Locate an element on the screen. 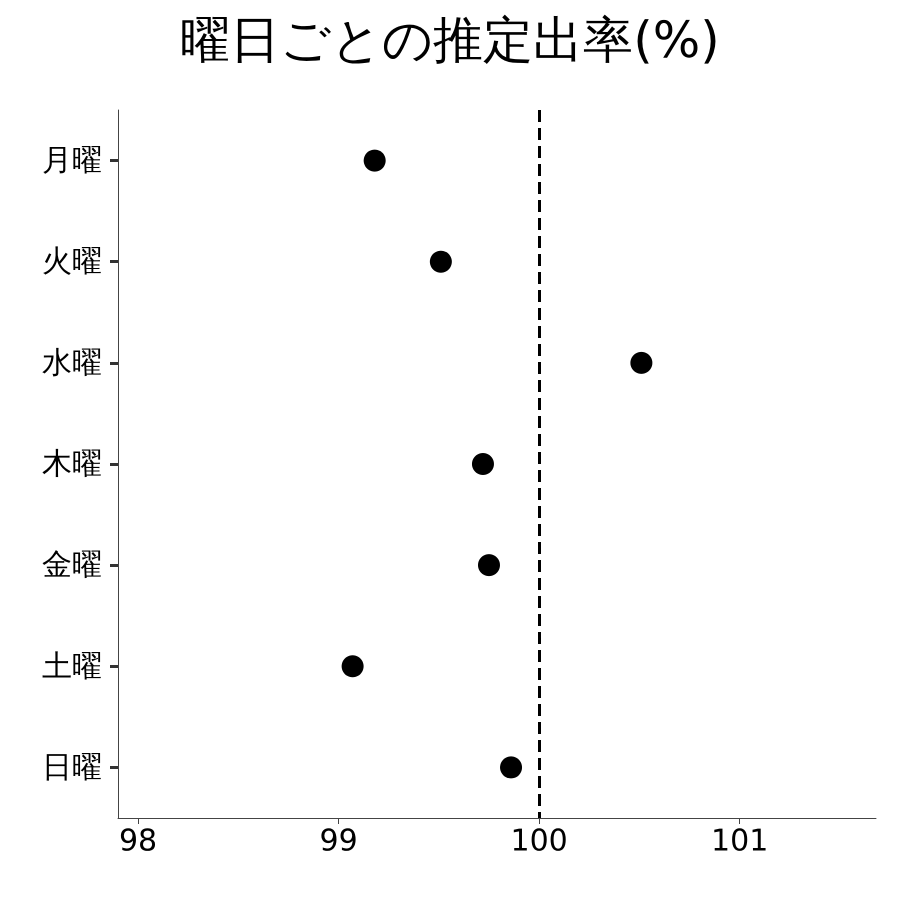 The height and width of the screenshot is (900, 900). y-tick-label: 水曜 is located at coordinates (72, 362).